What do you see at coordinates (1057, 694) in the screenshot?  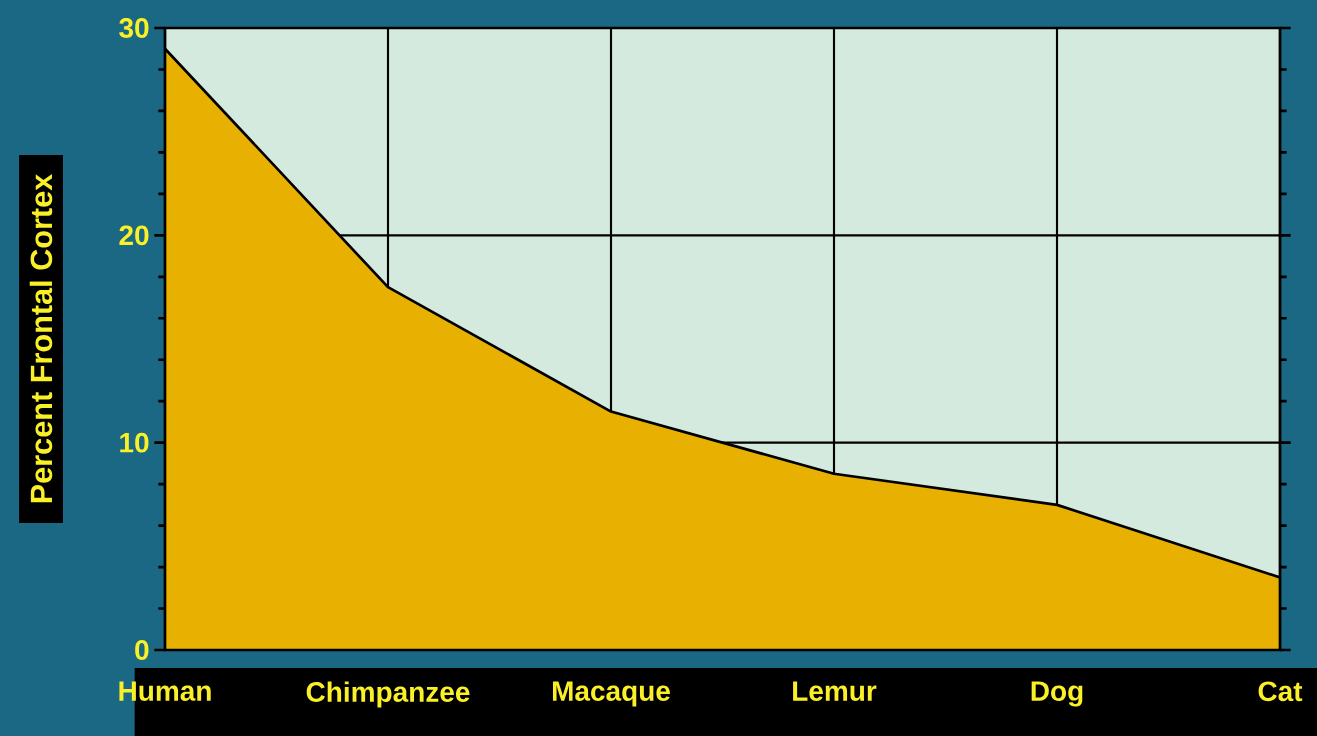 I see `x-tick-label: Dog` at bounding box center [1057, 694].